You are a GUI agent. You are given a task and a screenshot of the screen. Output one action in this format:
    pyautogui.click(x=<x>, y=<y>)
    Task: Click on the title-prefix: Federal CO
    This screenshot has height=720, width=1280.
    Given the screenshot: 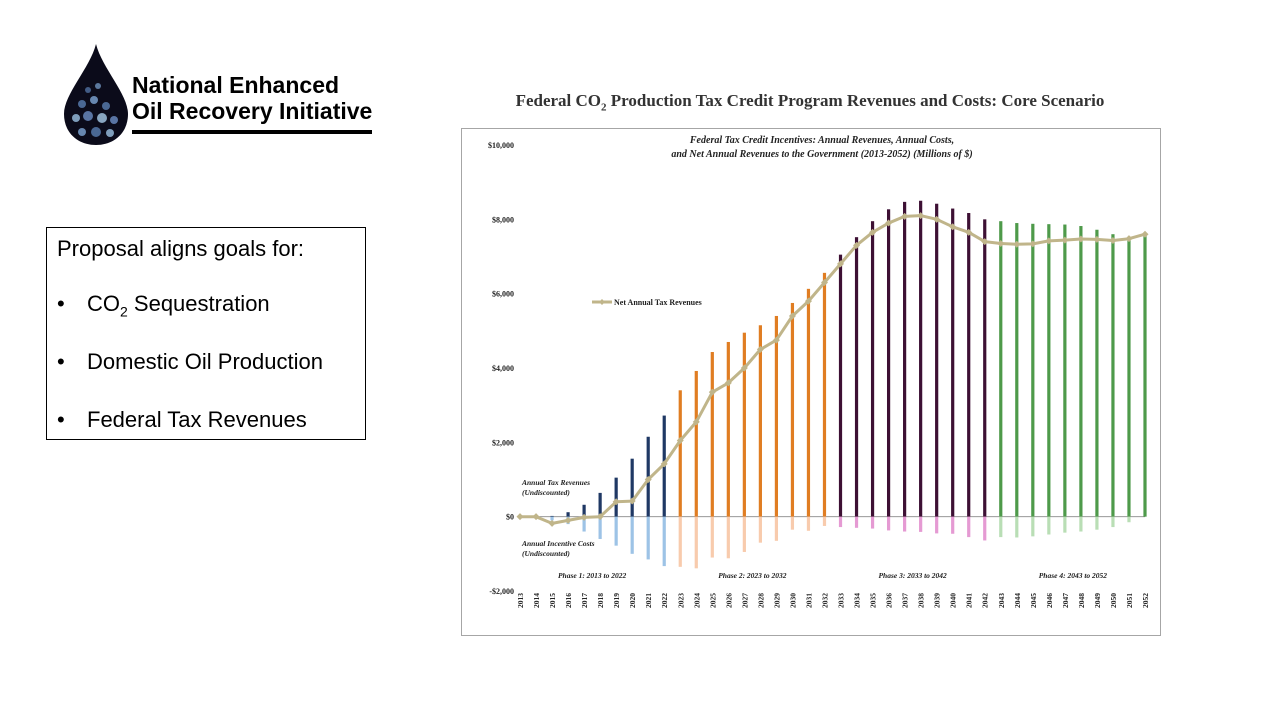 What is the action you would take?
    pyautogui.click(x=558, y=100)
    